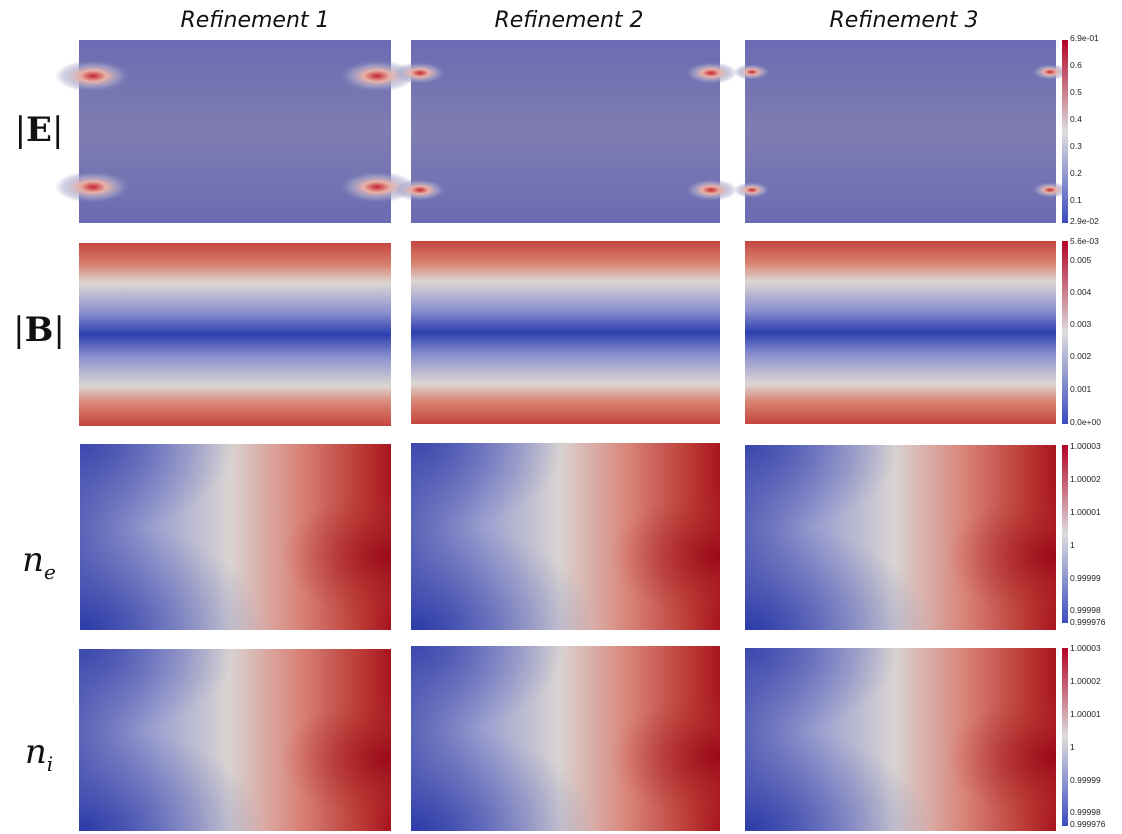 The image size is (1122, 834). I want to click on colorbar-efield-tick: 0.2, so click(1076, 173).